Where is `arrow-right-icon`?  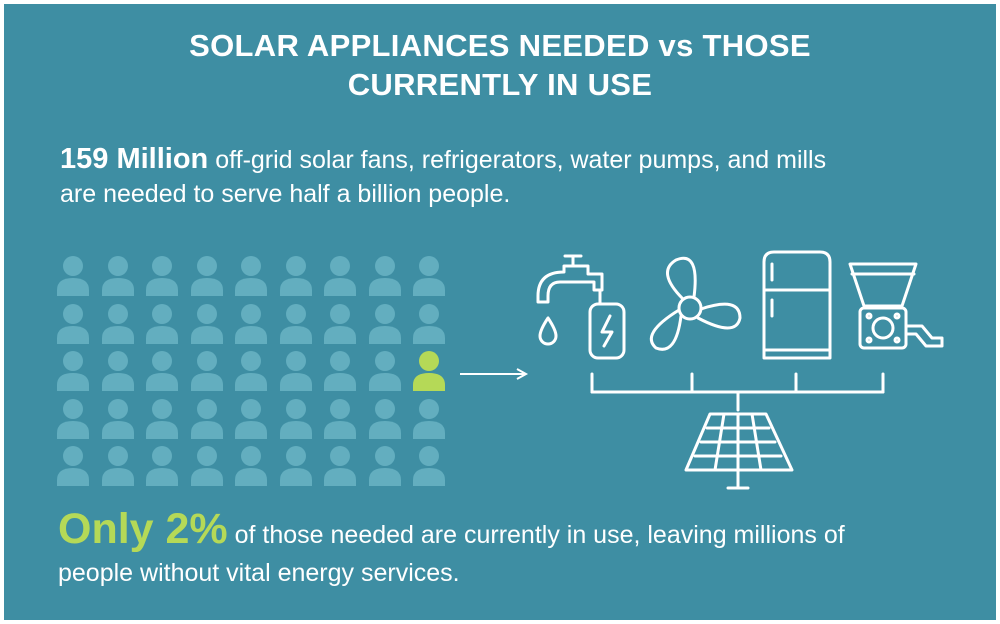
arrow-right-icon is located at coordinates (494, 374).